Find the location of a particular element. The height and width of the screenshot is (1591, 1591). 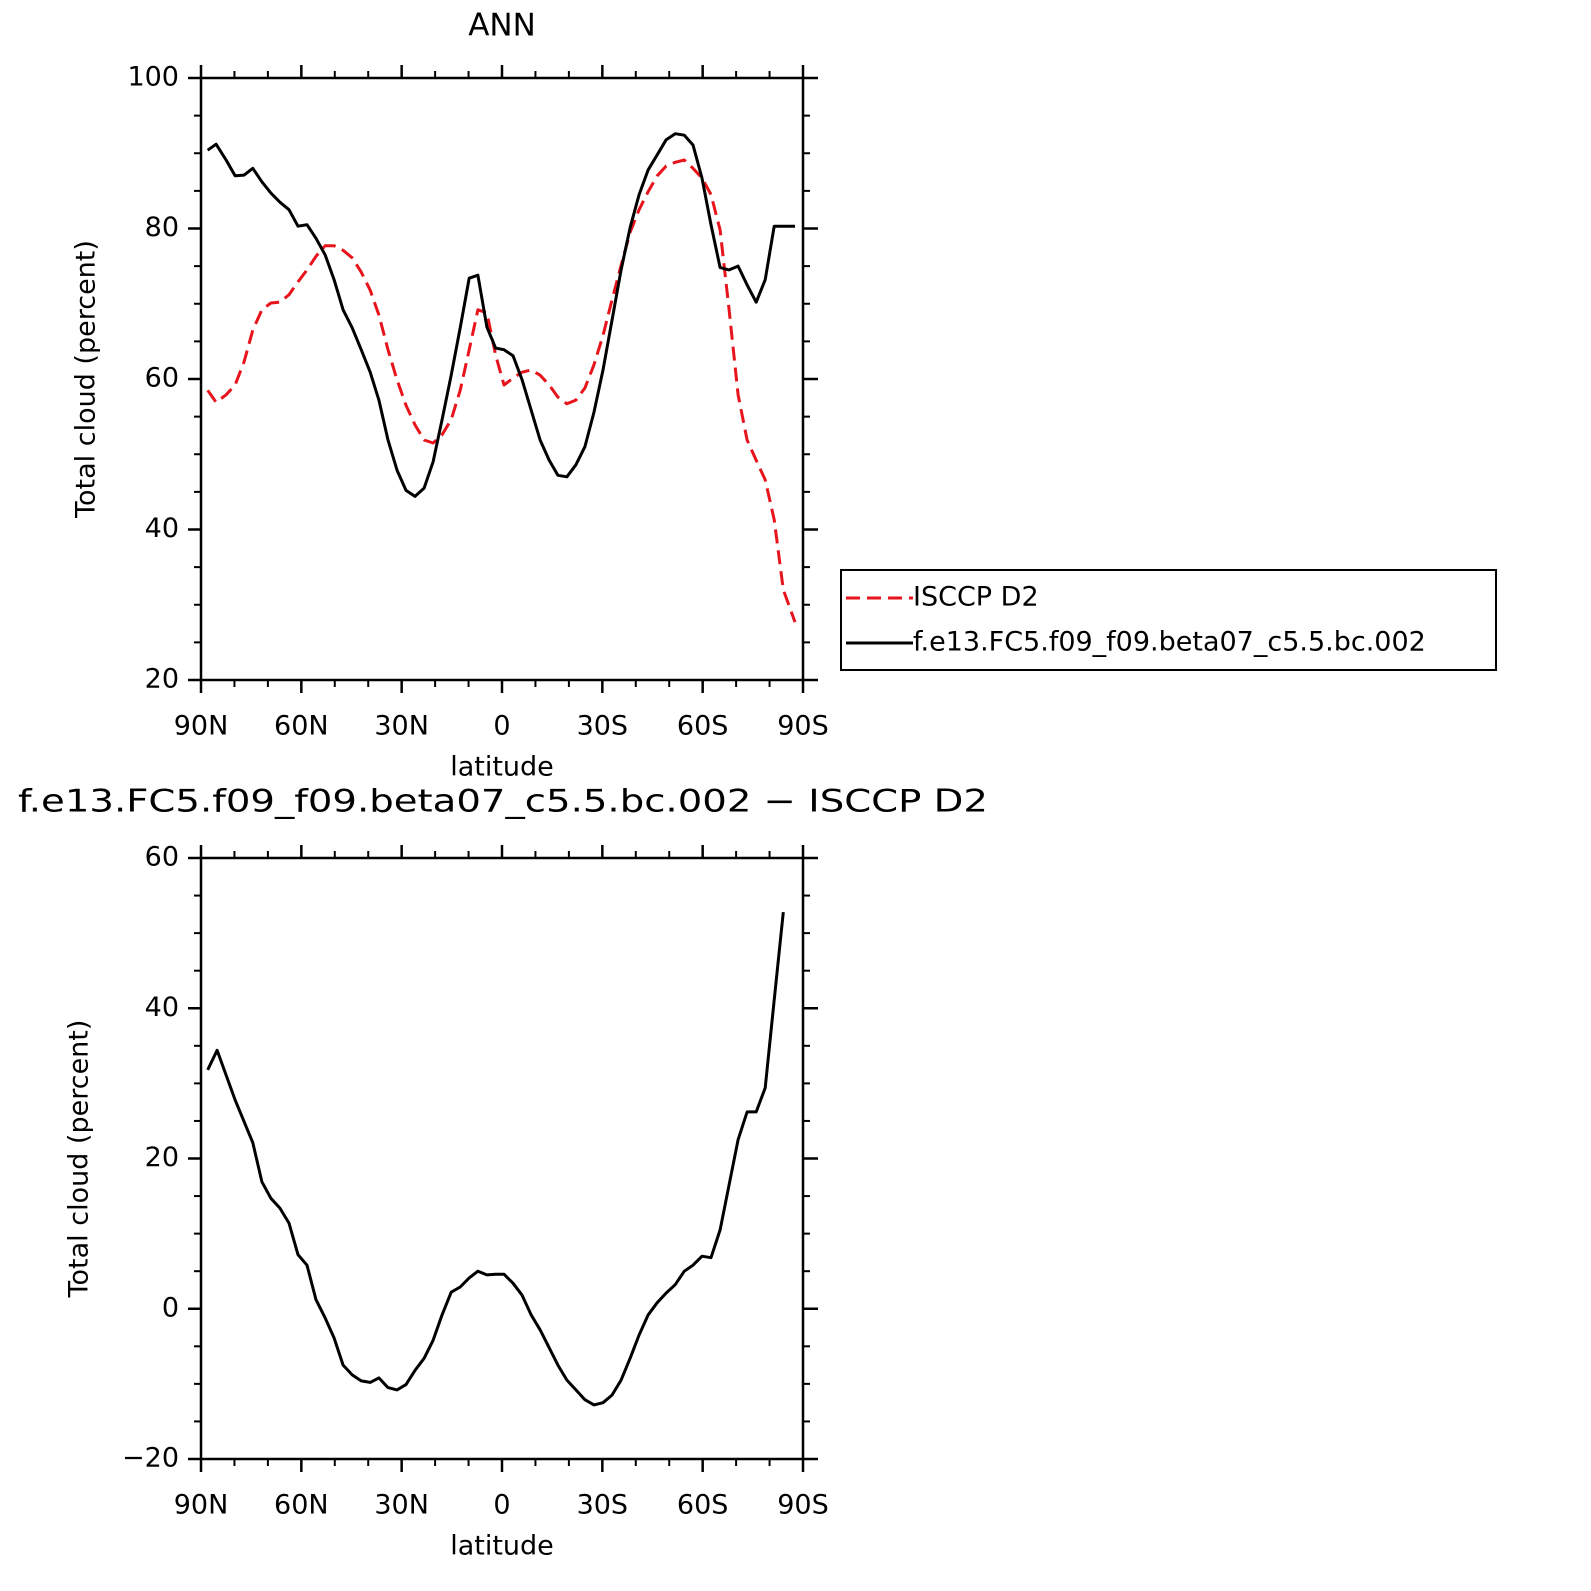

legend-box is located at coordinates (1168, 620).